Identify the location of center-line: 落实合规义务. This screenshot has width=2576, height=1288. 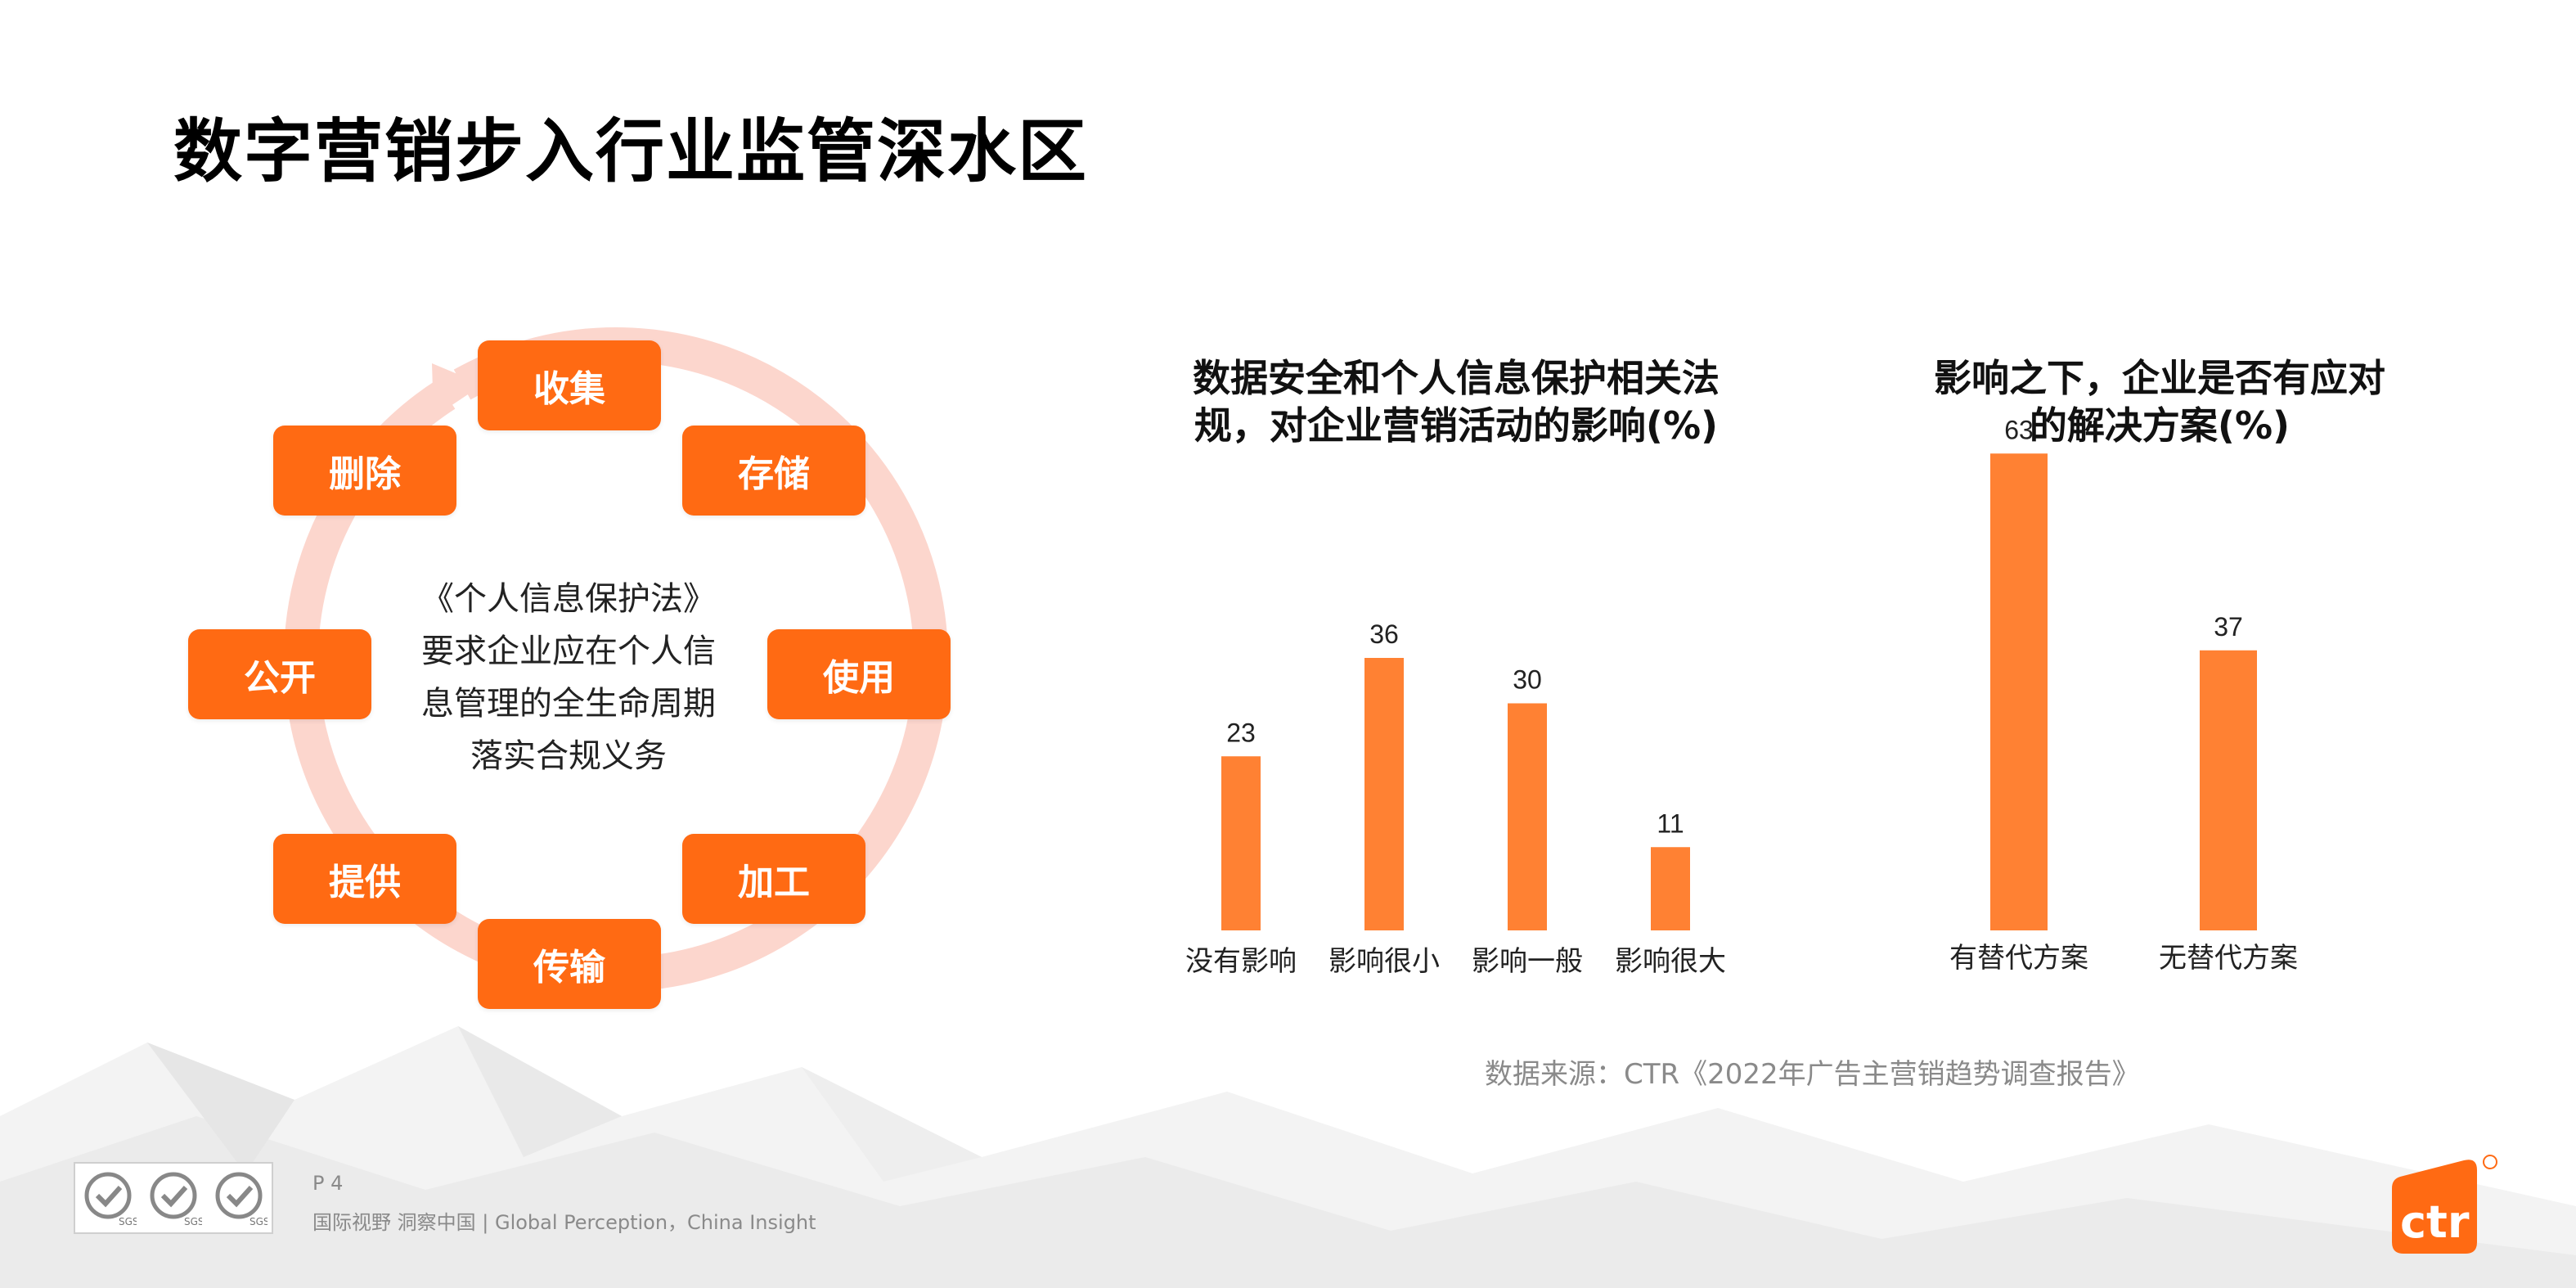
(568, 756).